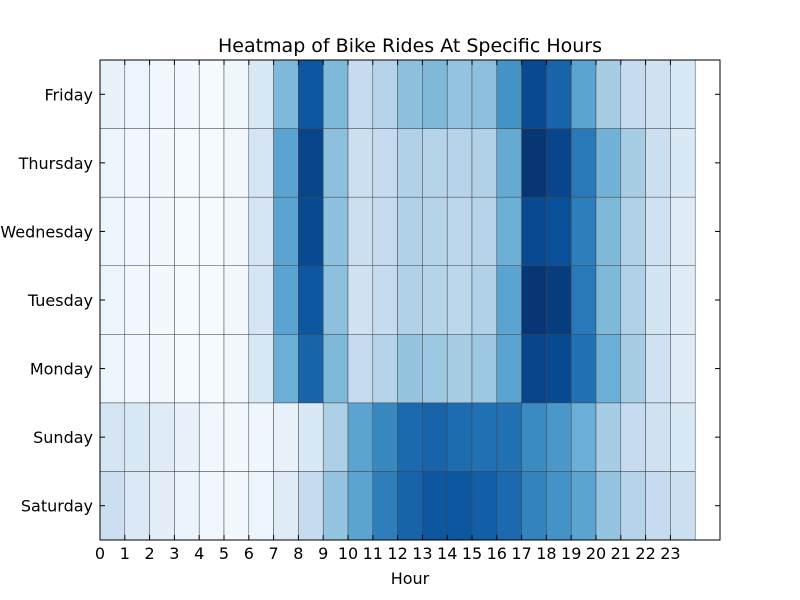 This screenshot has width=800, height=600. What do you see at coordinates (298, 553) in the screenshot?
I see `x-tick-label: 8` at bounding box center [298, 553].